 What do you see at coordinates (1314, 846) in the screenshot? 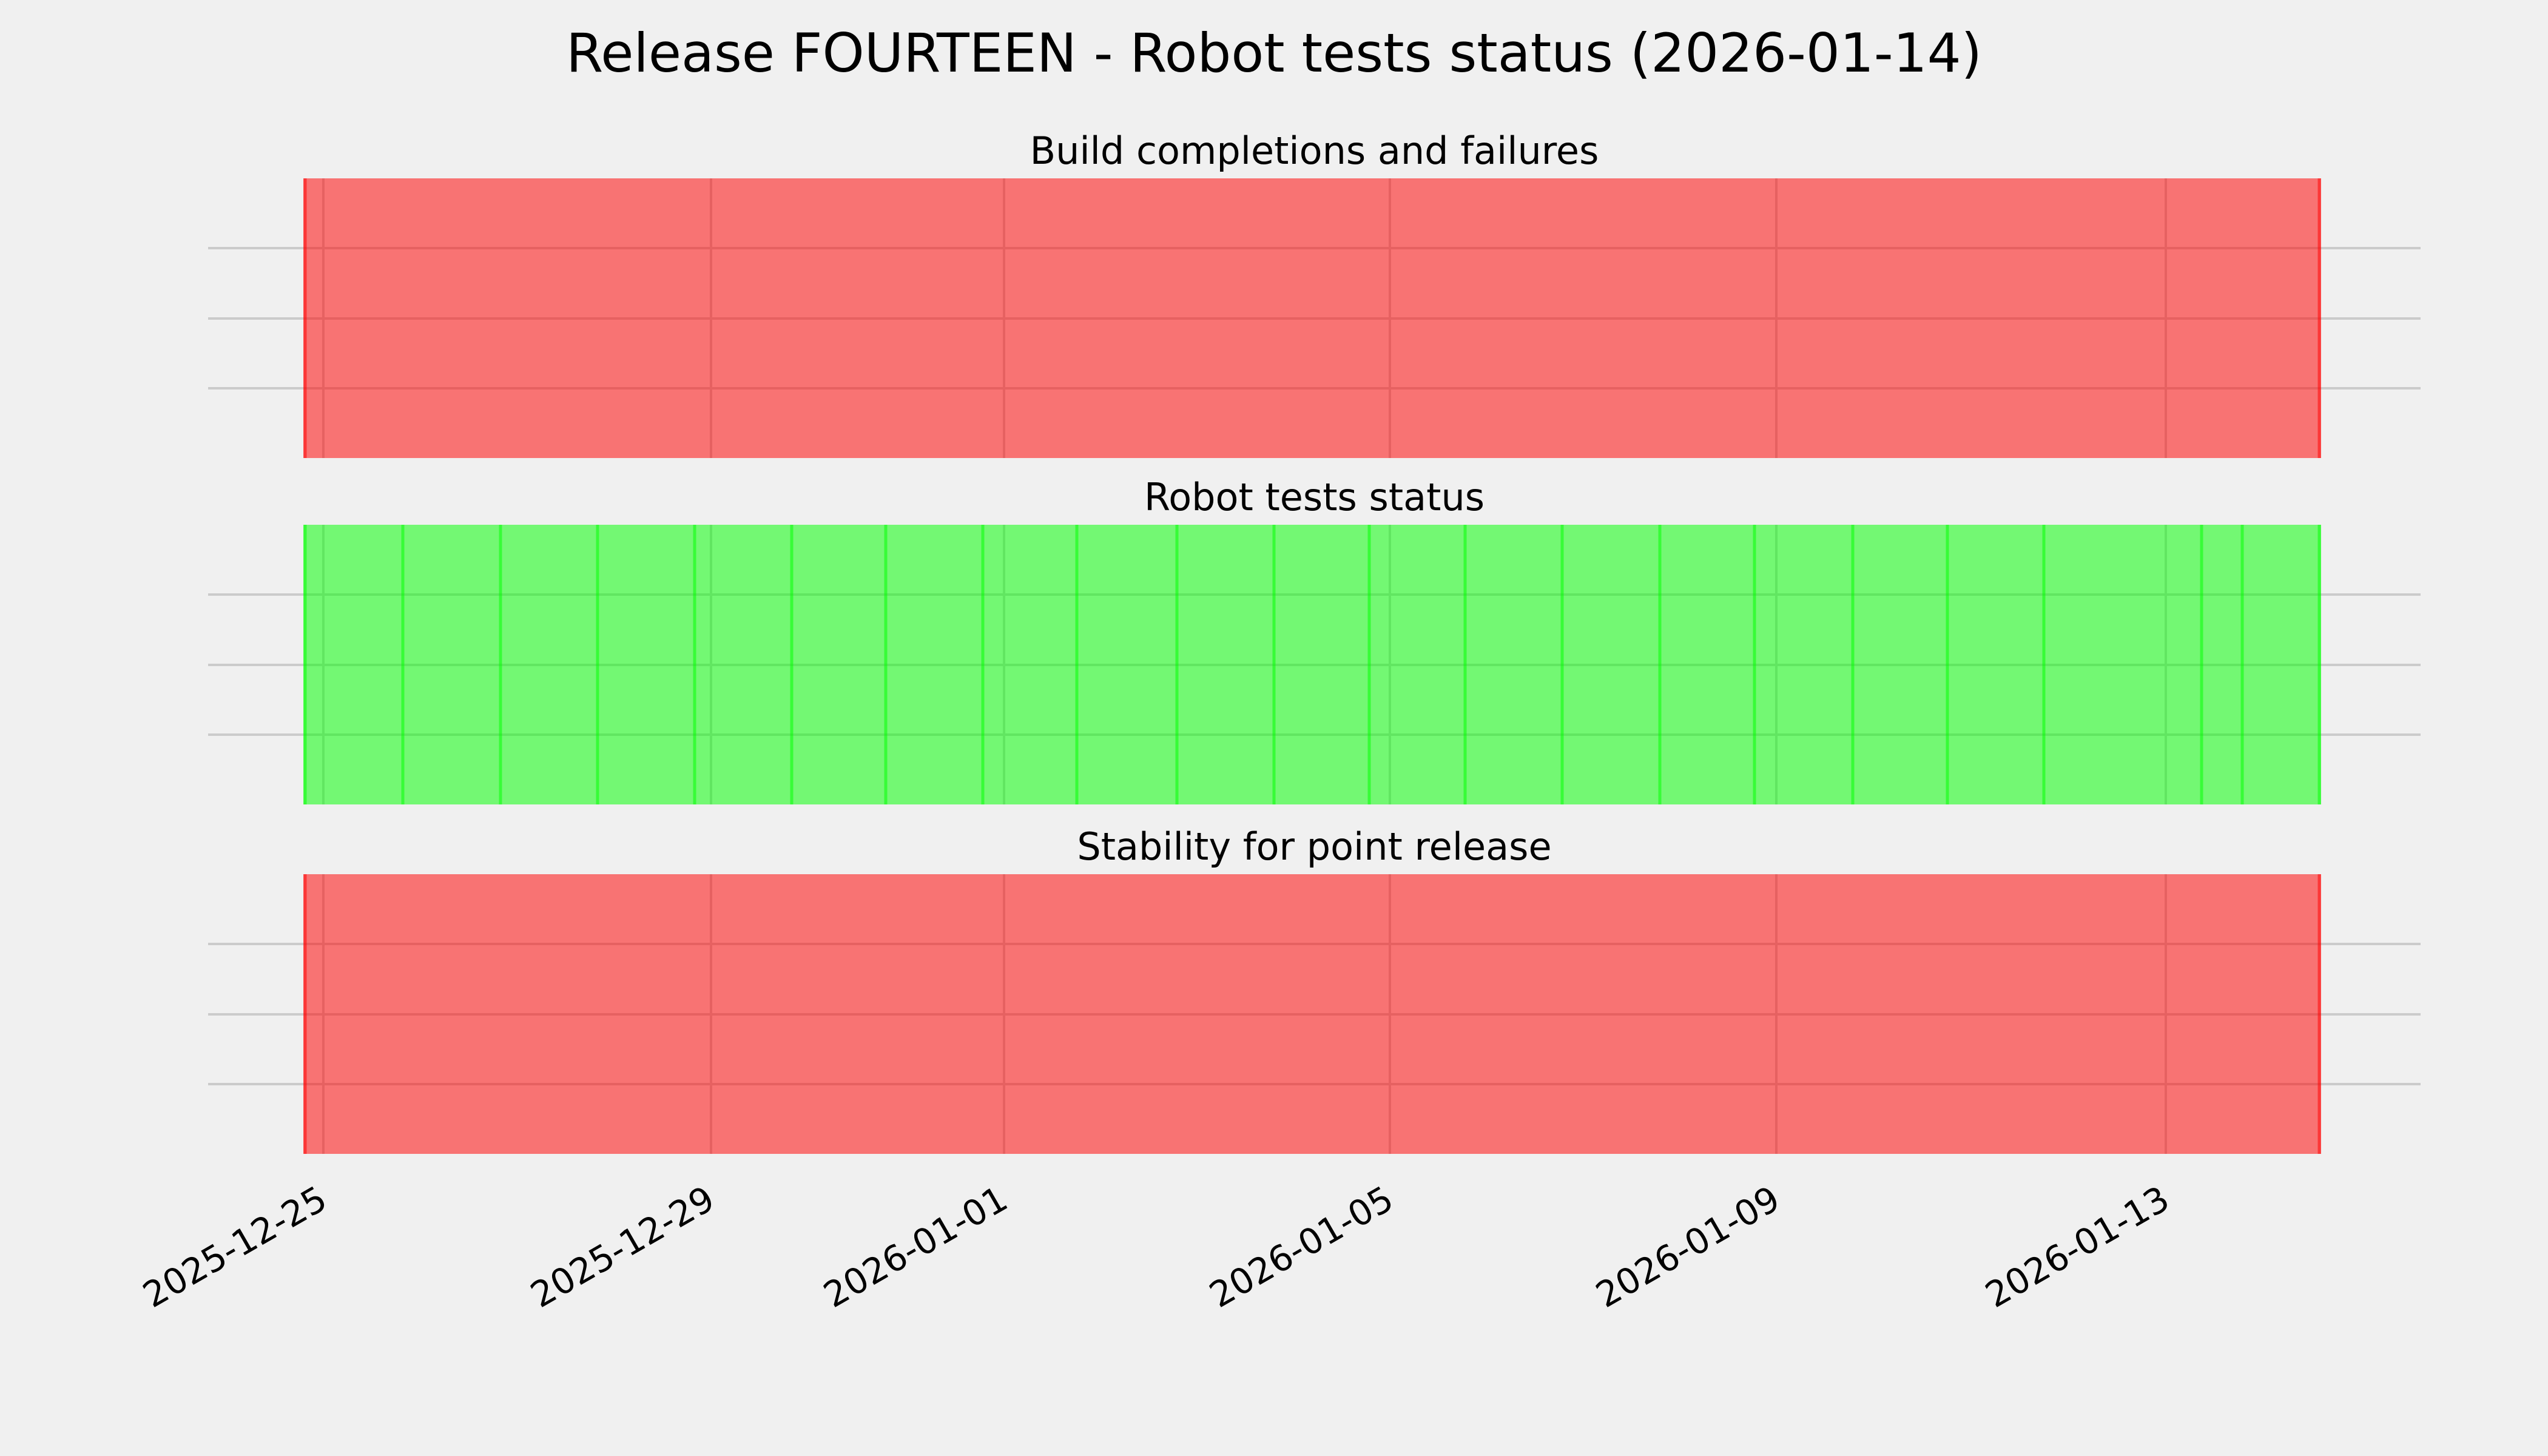
I see `subplot-title: Stability for point release` at bounding box center [1314, 846].